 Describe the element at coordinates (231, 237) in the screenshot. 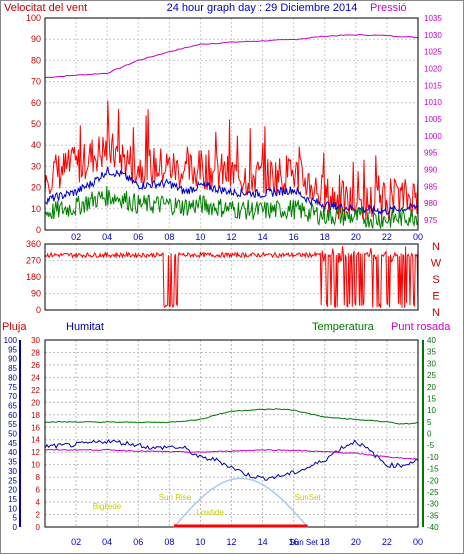

I see `time-tick-label: 12` at that location.